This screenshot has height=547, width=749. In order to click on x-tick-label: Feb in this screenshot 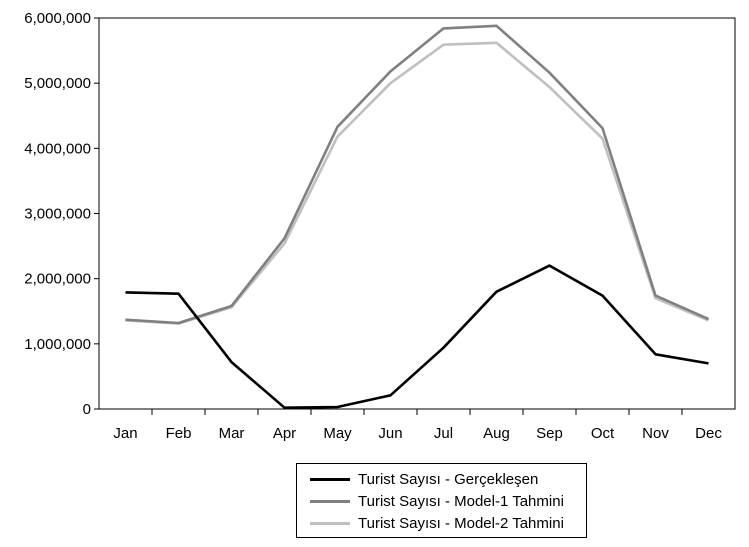, I will do `click(179, 433)`.